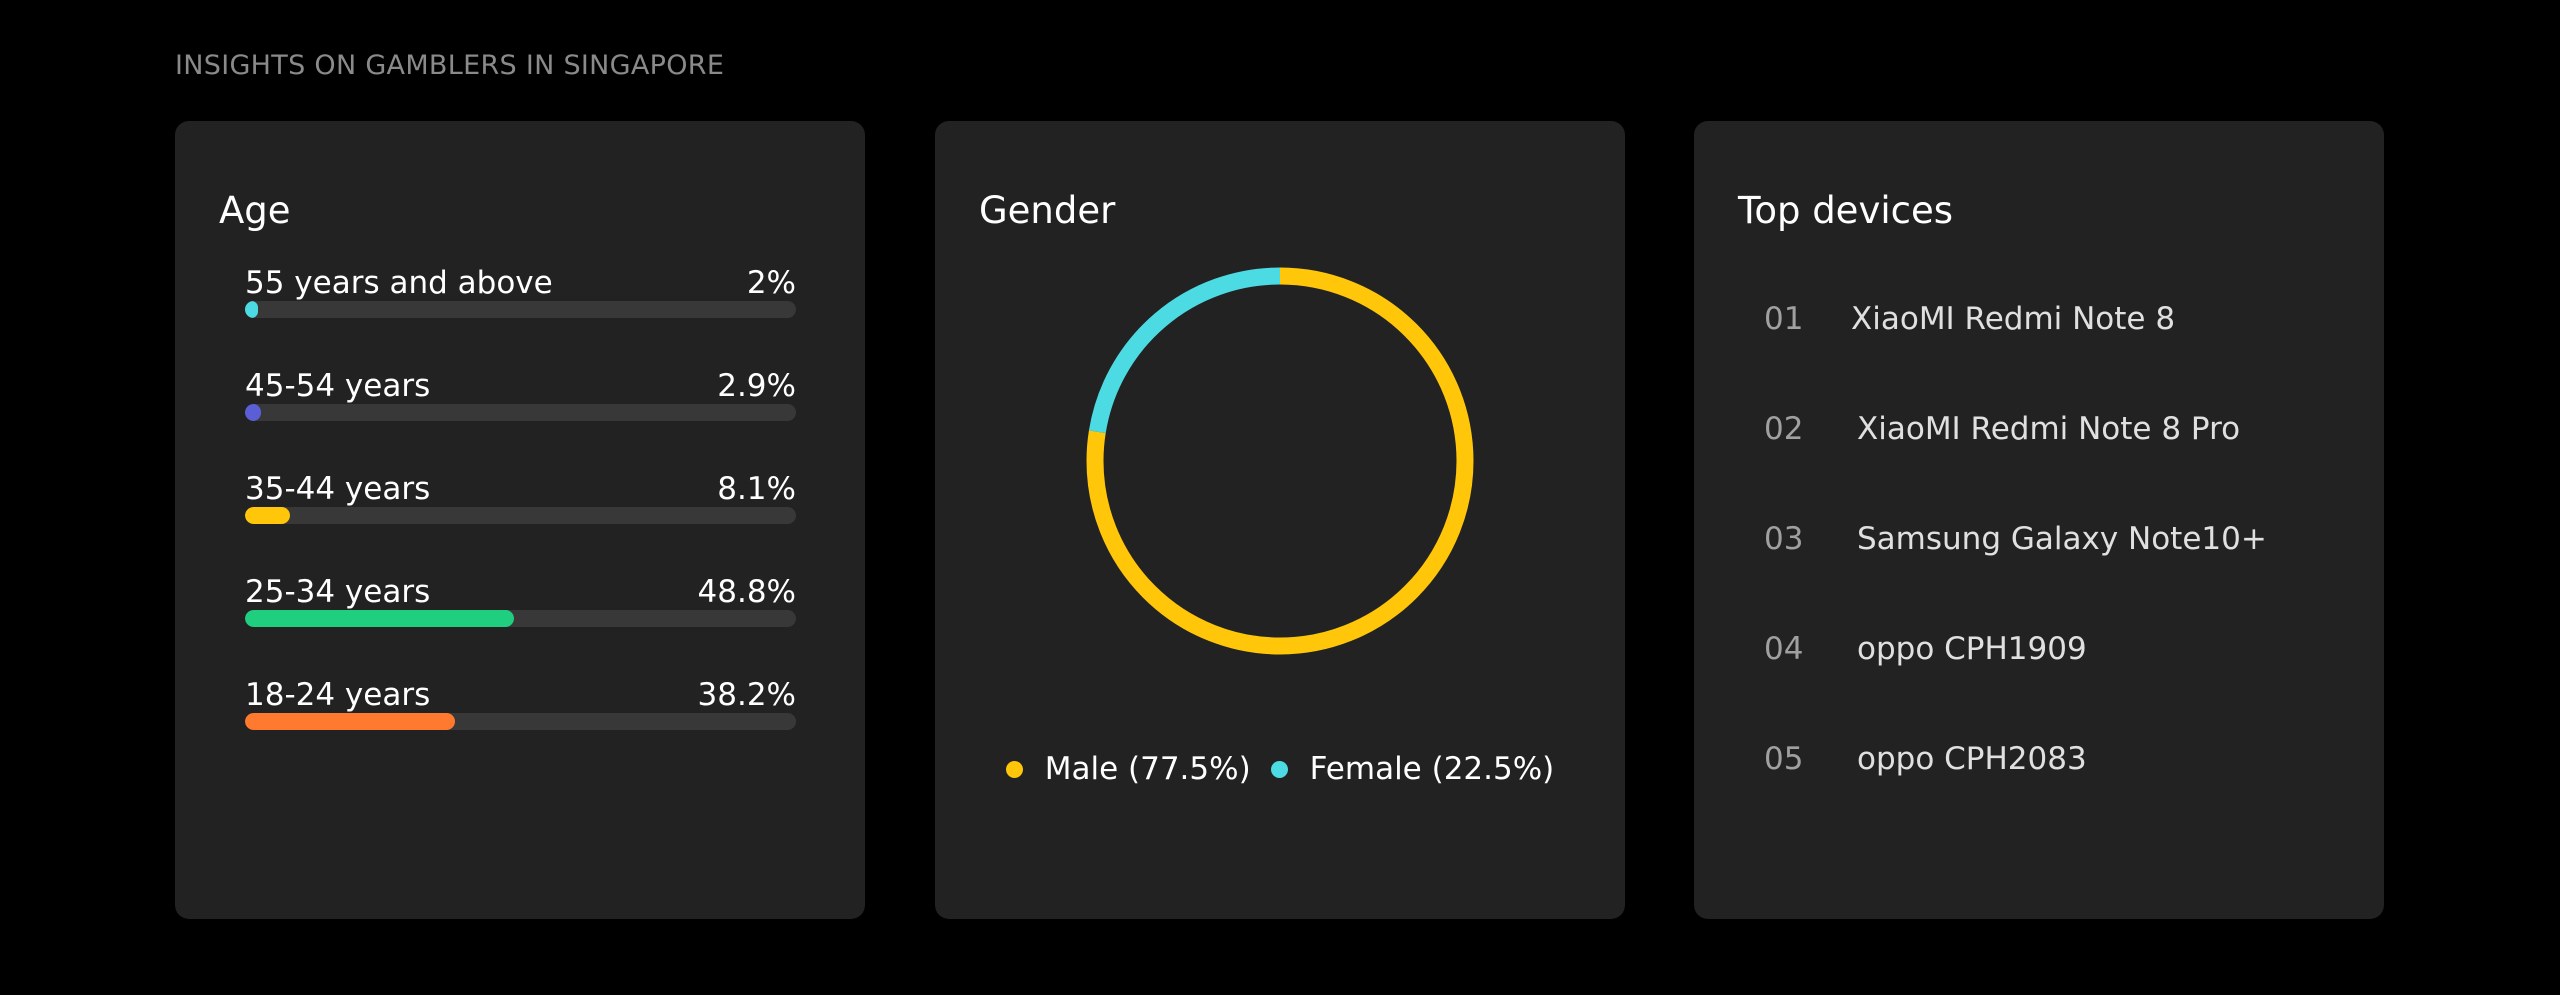  I want to click on gender-donut, so click(1280, 461).